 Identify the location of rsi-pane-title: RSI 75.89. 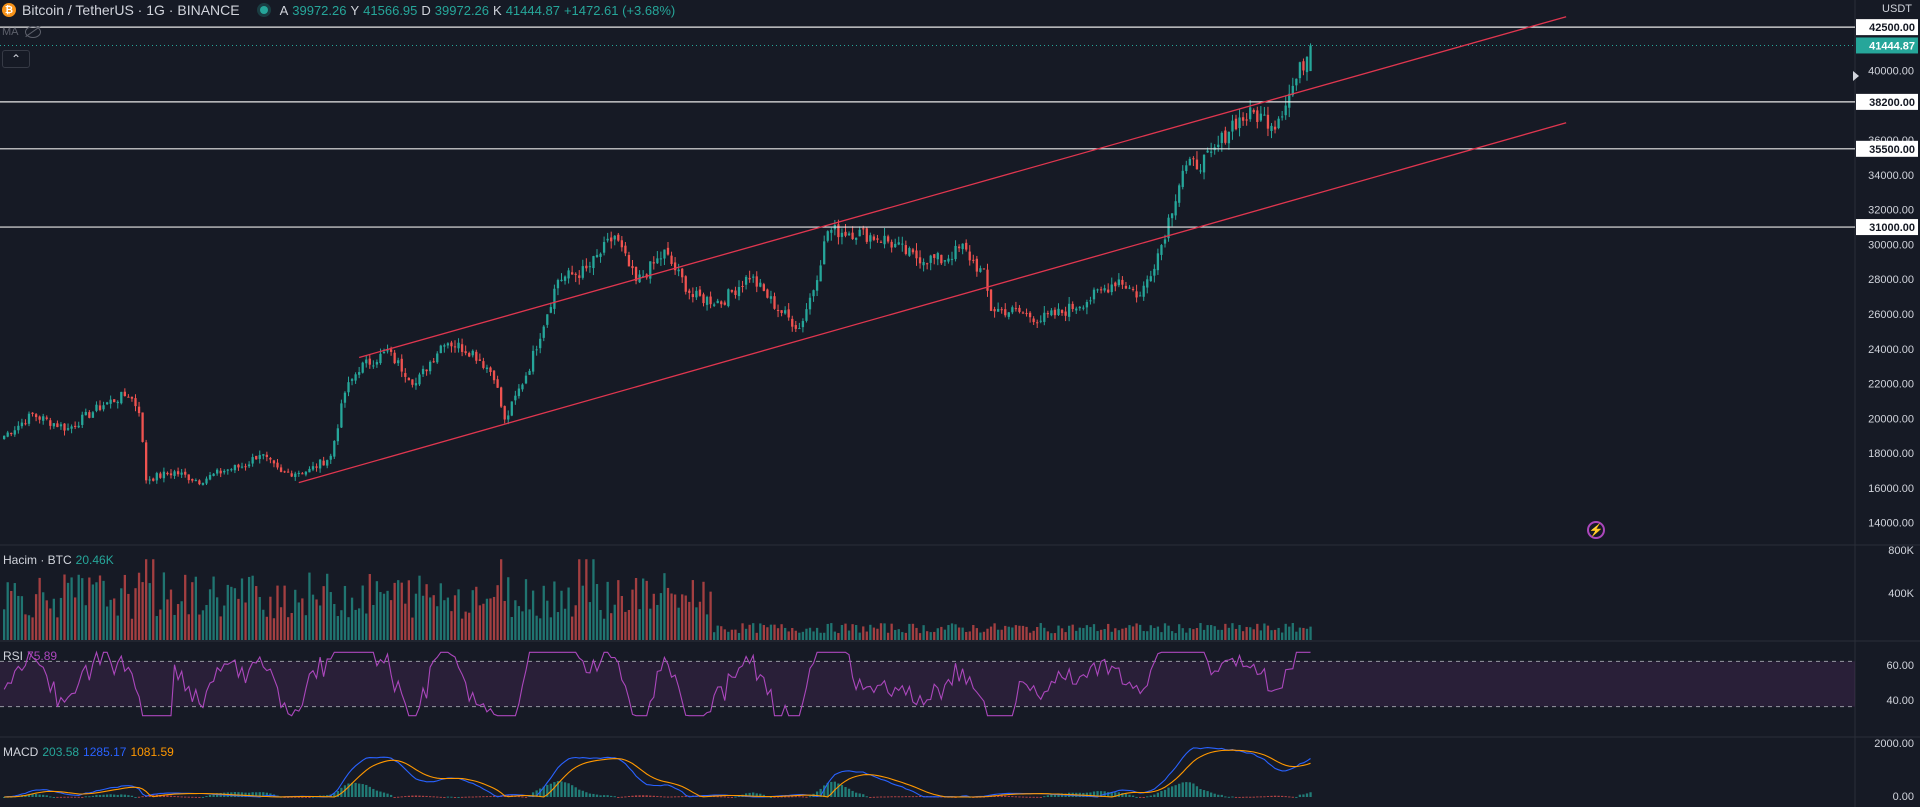
(30, 656).